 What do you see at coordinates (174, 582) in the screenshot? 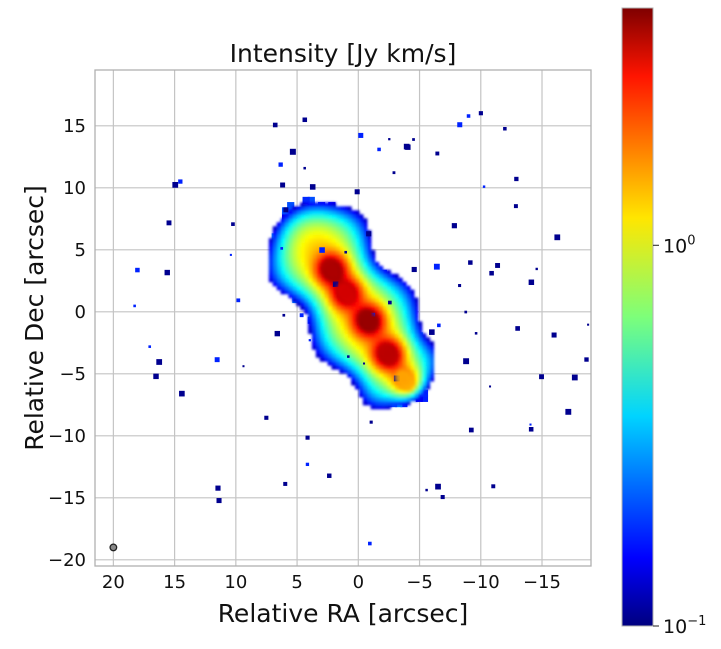
I see `x-tick-label: 15` at bounding box center [174, 582].